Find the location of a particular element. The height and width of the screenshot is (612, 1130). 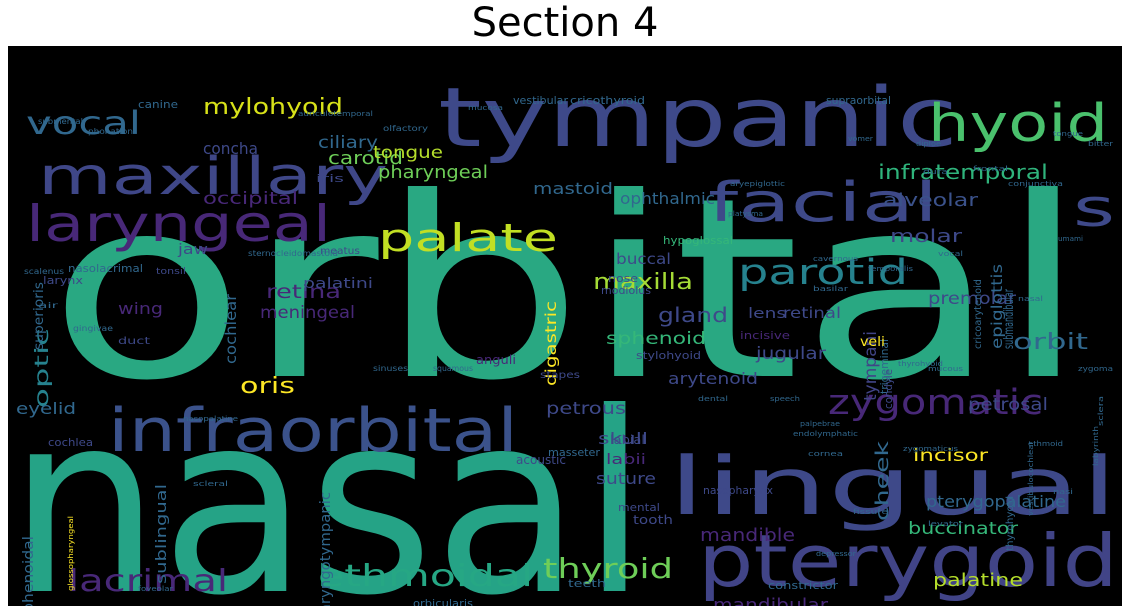

word-condyle: condyle is located at coordinates (888, 389).